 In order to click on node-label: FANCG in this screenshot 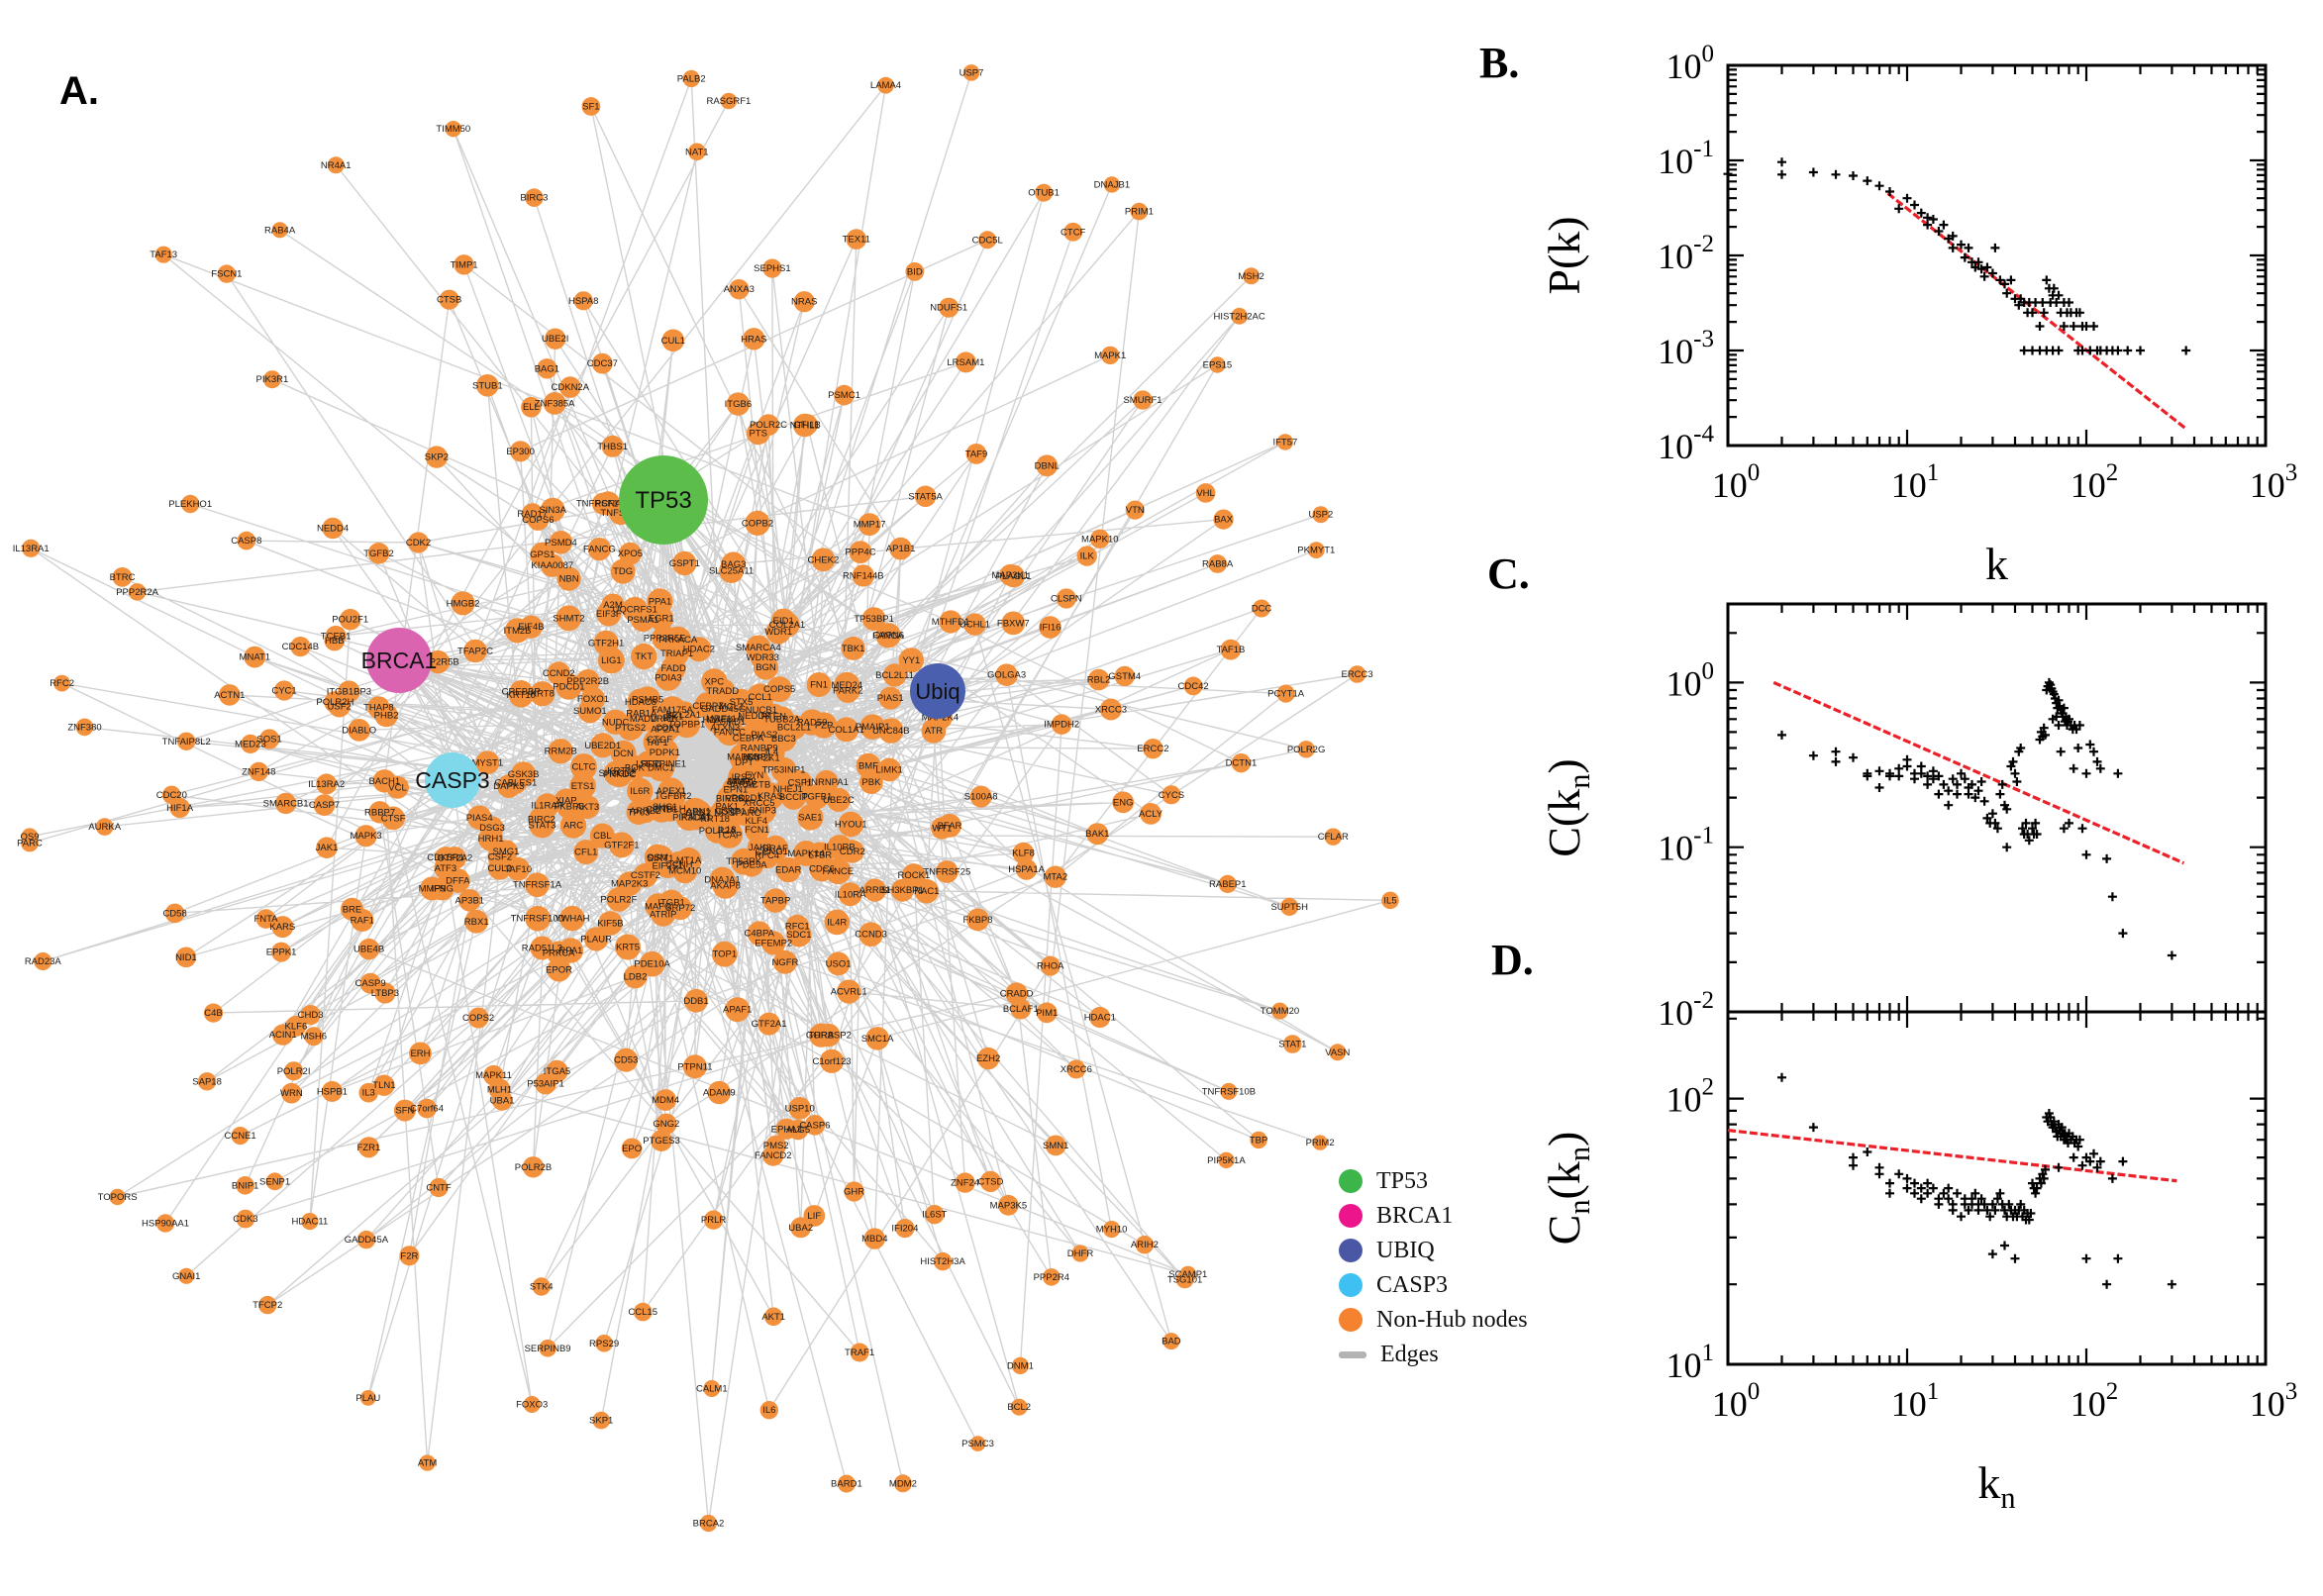, I will do `click(600, 550)`.